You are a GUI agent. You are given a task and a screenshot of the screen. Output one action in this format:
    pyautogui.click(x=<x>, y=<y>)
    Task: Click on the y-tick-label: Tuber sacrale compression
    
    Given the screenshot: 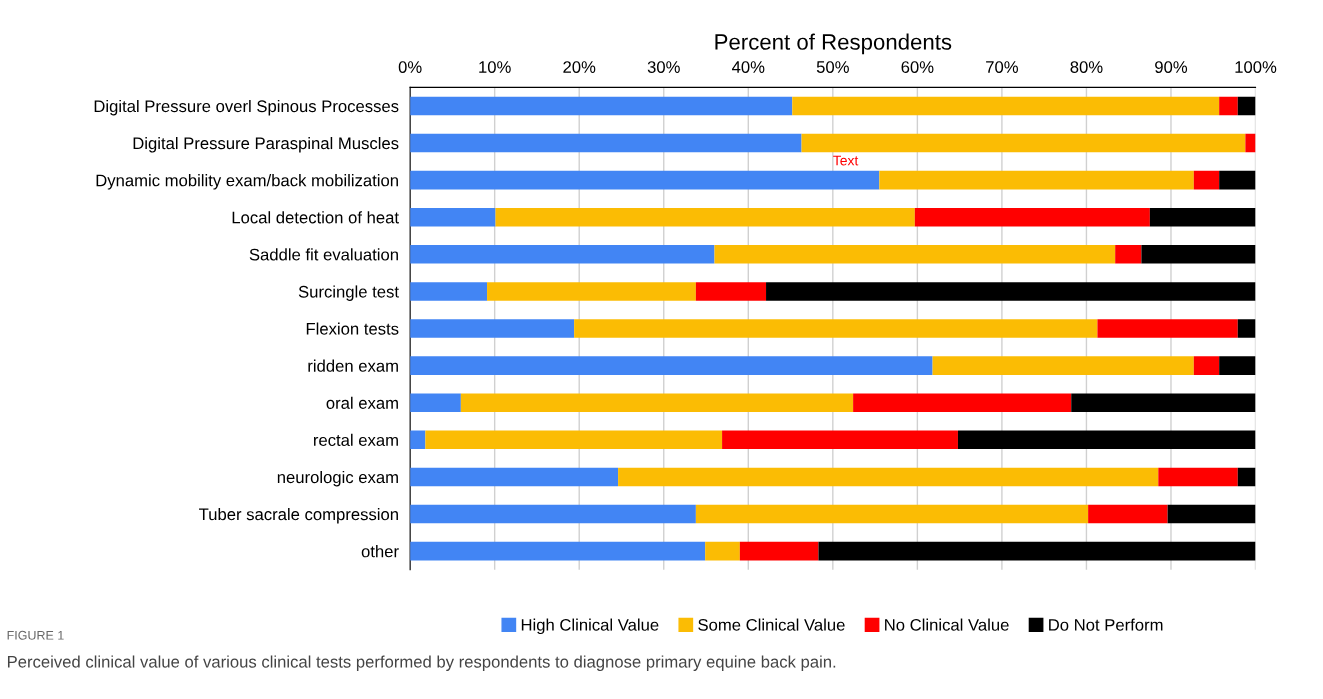 What is the action you would take?
    pyautogui.click(x=298, y=515)
    